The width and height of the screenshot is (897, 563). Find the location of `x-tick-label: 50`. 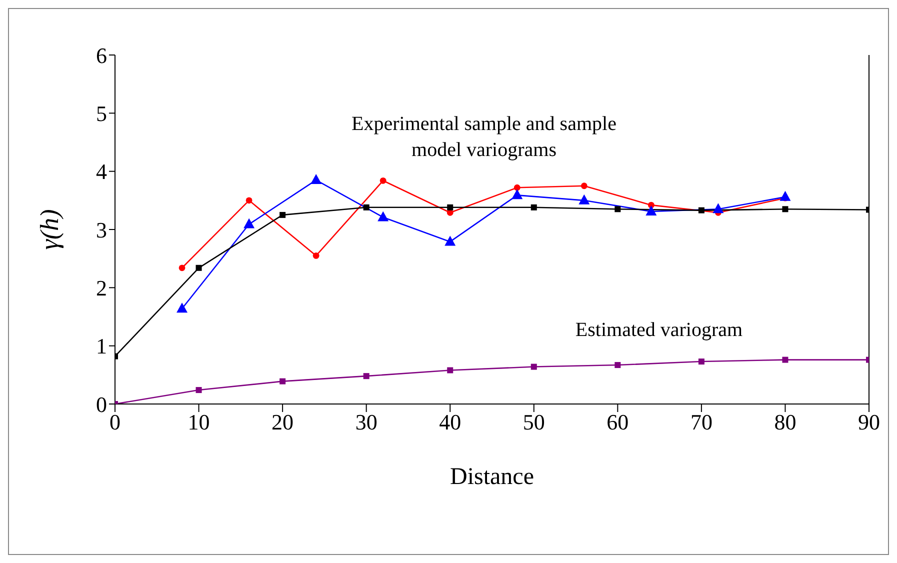

x-tick-label: 50 is located at coordinates (533, 422).